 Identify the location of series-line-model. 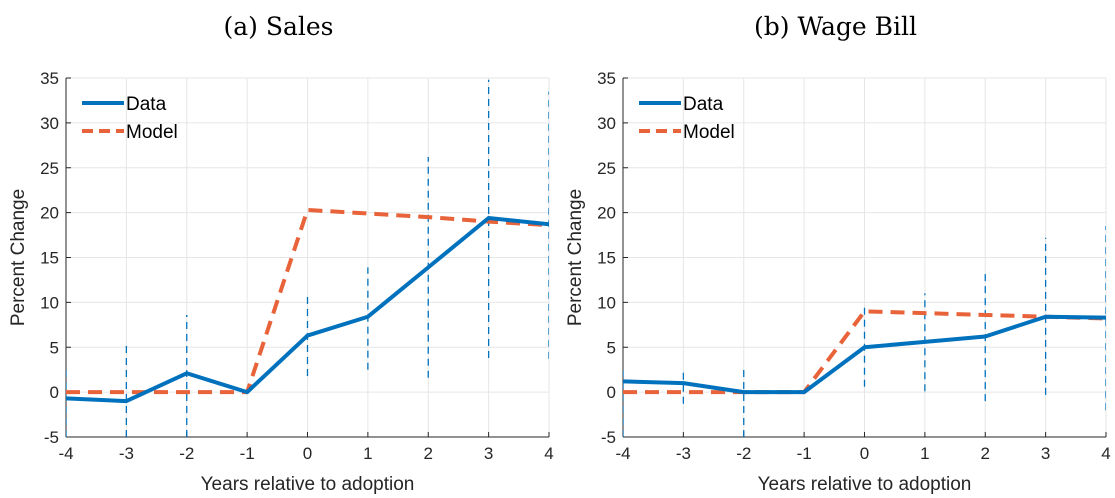
(864, 352).